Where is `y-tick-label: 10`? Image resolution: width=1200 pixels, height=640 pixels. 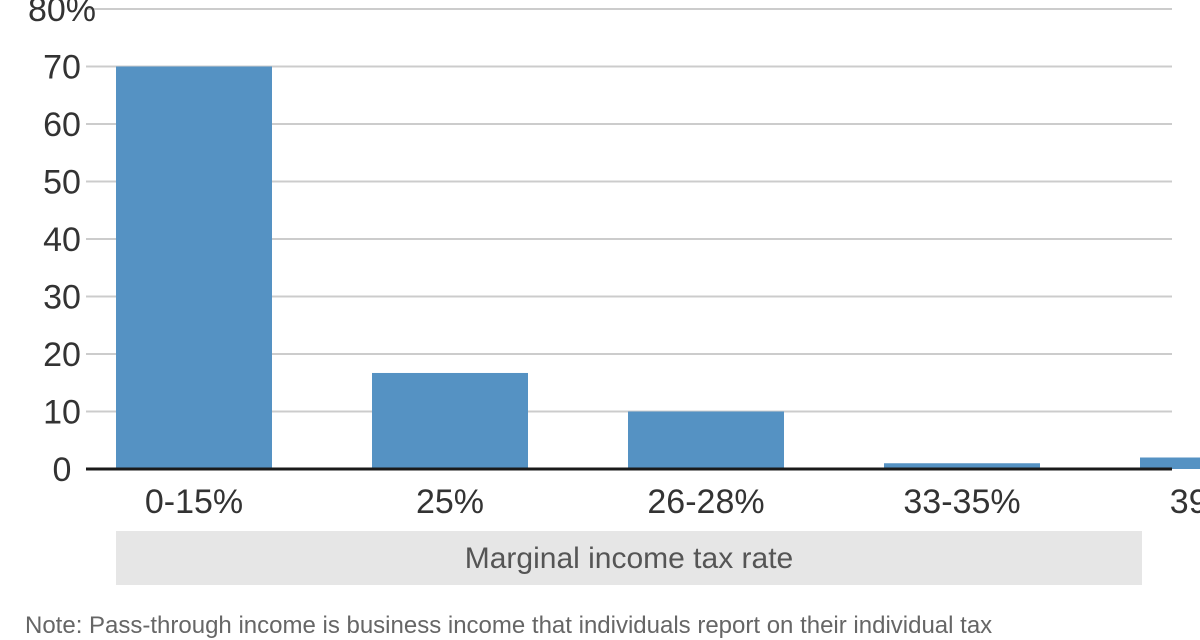
y-tick-label: 10 is located at coordinates (62, 413).